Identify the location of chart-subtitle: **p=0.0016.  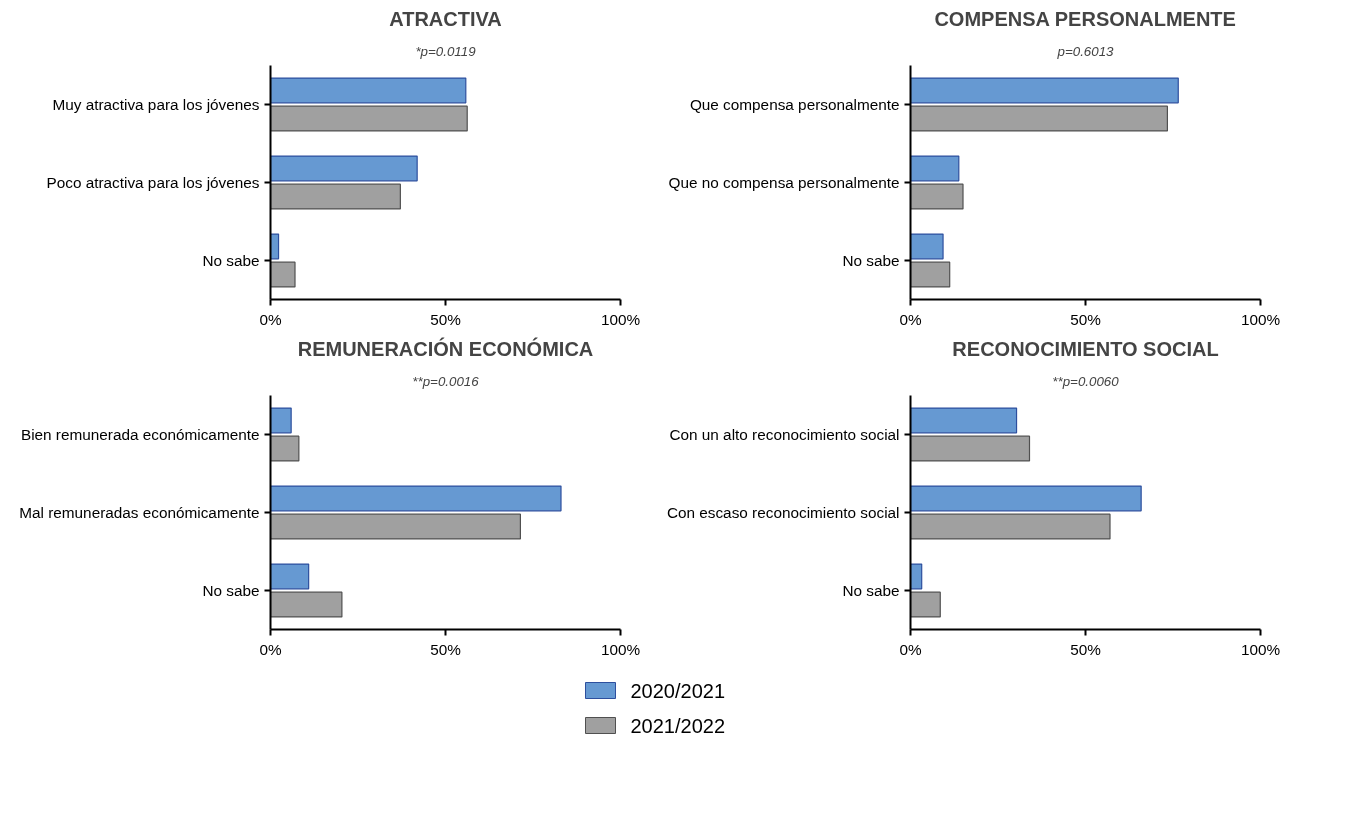
(446, 381).